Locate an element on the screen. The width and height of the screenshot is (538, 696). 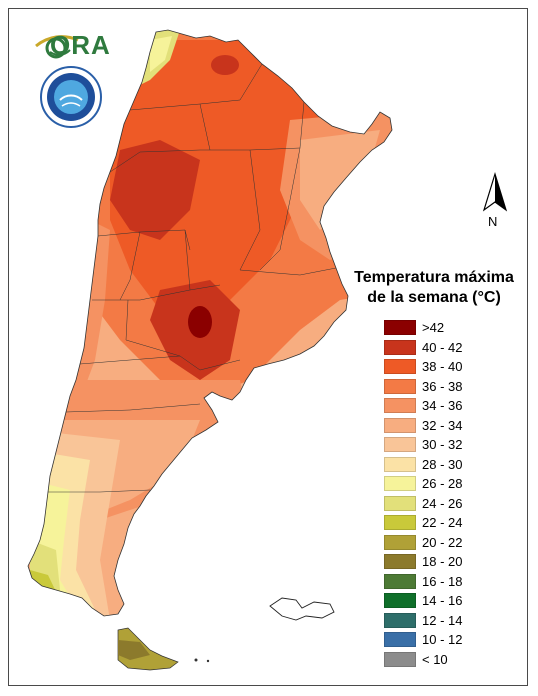
legend-label: 14 - 16 is located at coordinates (442, 601).